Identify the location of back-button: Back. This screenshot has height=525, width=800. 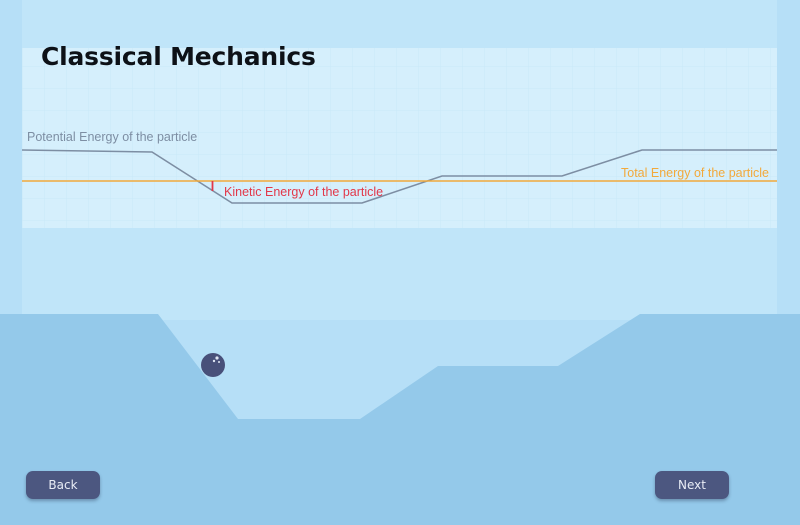
(63, 485).